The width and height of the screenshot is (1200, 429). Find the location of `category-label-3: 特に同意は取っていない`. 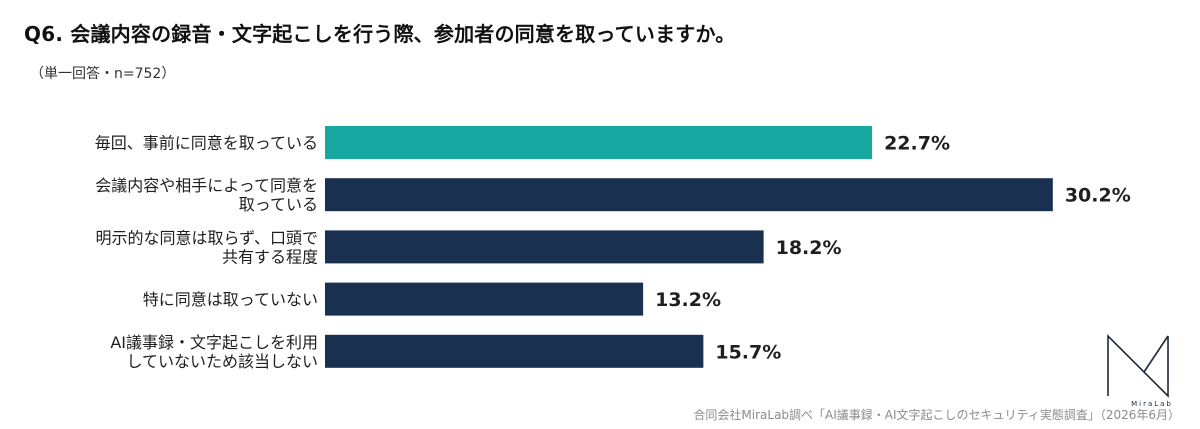

category-label-3: 特に同意は取っていない is located at coordinates (230, 299).